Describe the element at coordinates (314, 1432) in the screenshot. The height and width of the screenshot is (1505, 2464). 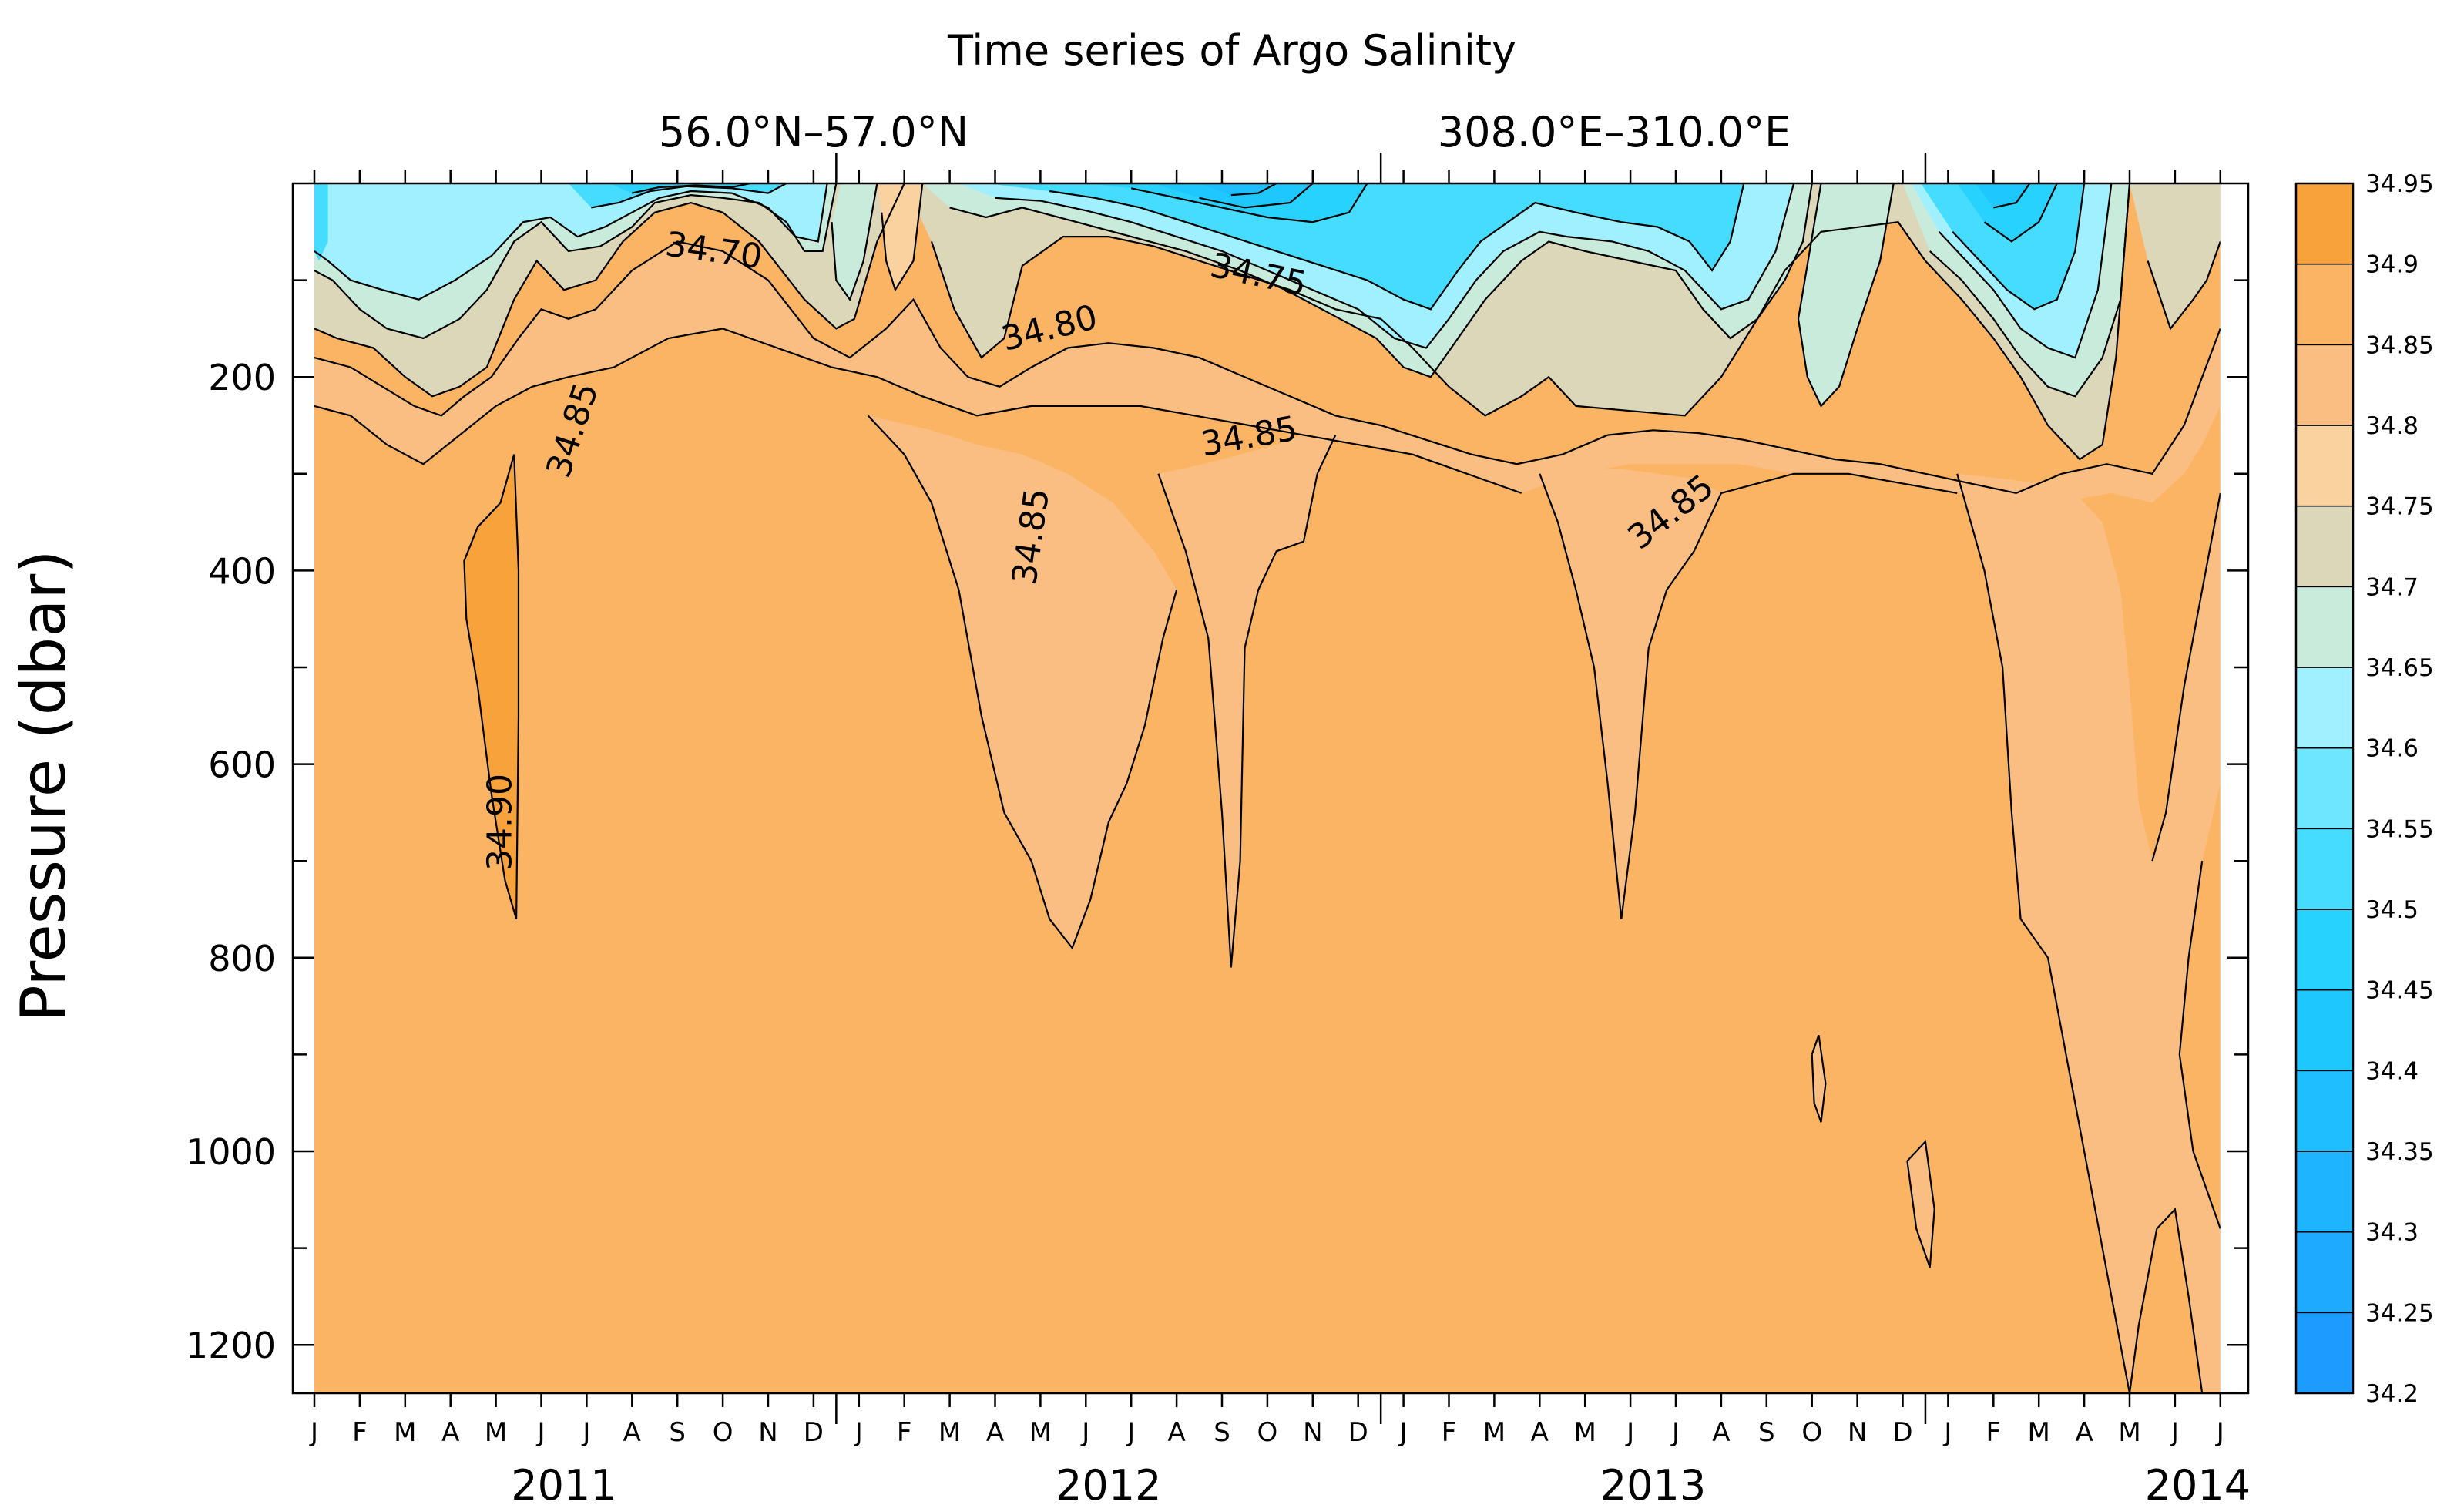
I see `x-month-label-0: J` at that location.